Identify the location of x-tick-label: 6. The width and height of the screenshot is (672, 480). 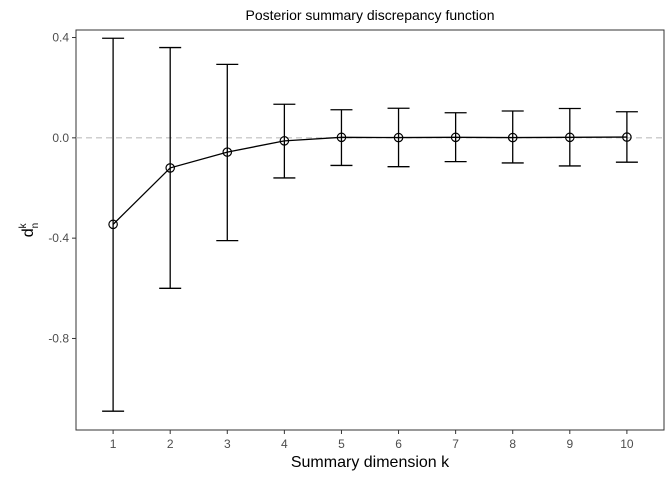
(398, 444).